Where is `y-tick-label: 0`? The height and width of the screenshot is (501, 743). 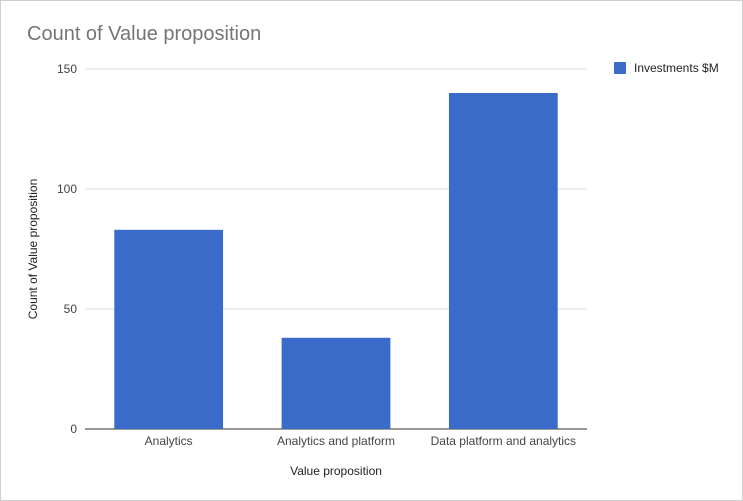
y-tick-label: 0 is located at coordinates (73, 429).